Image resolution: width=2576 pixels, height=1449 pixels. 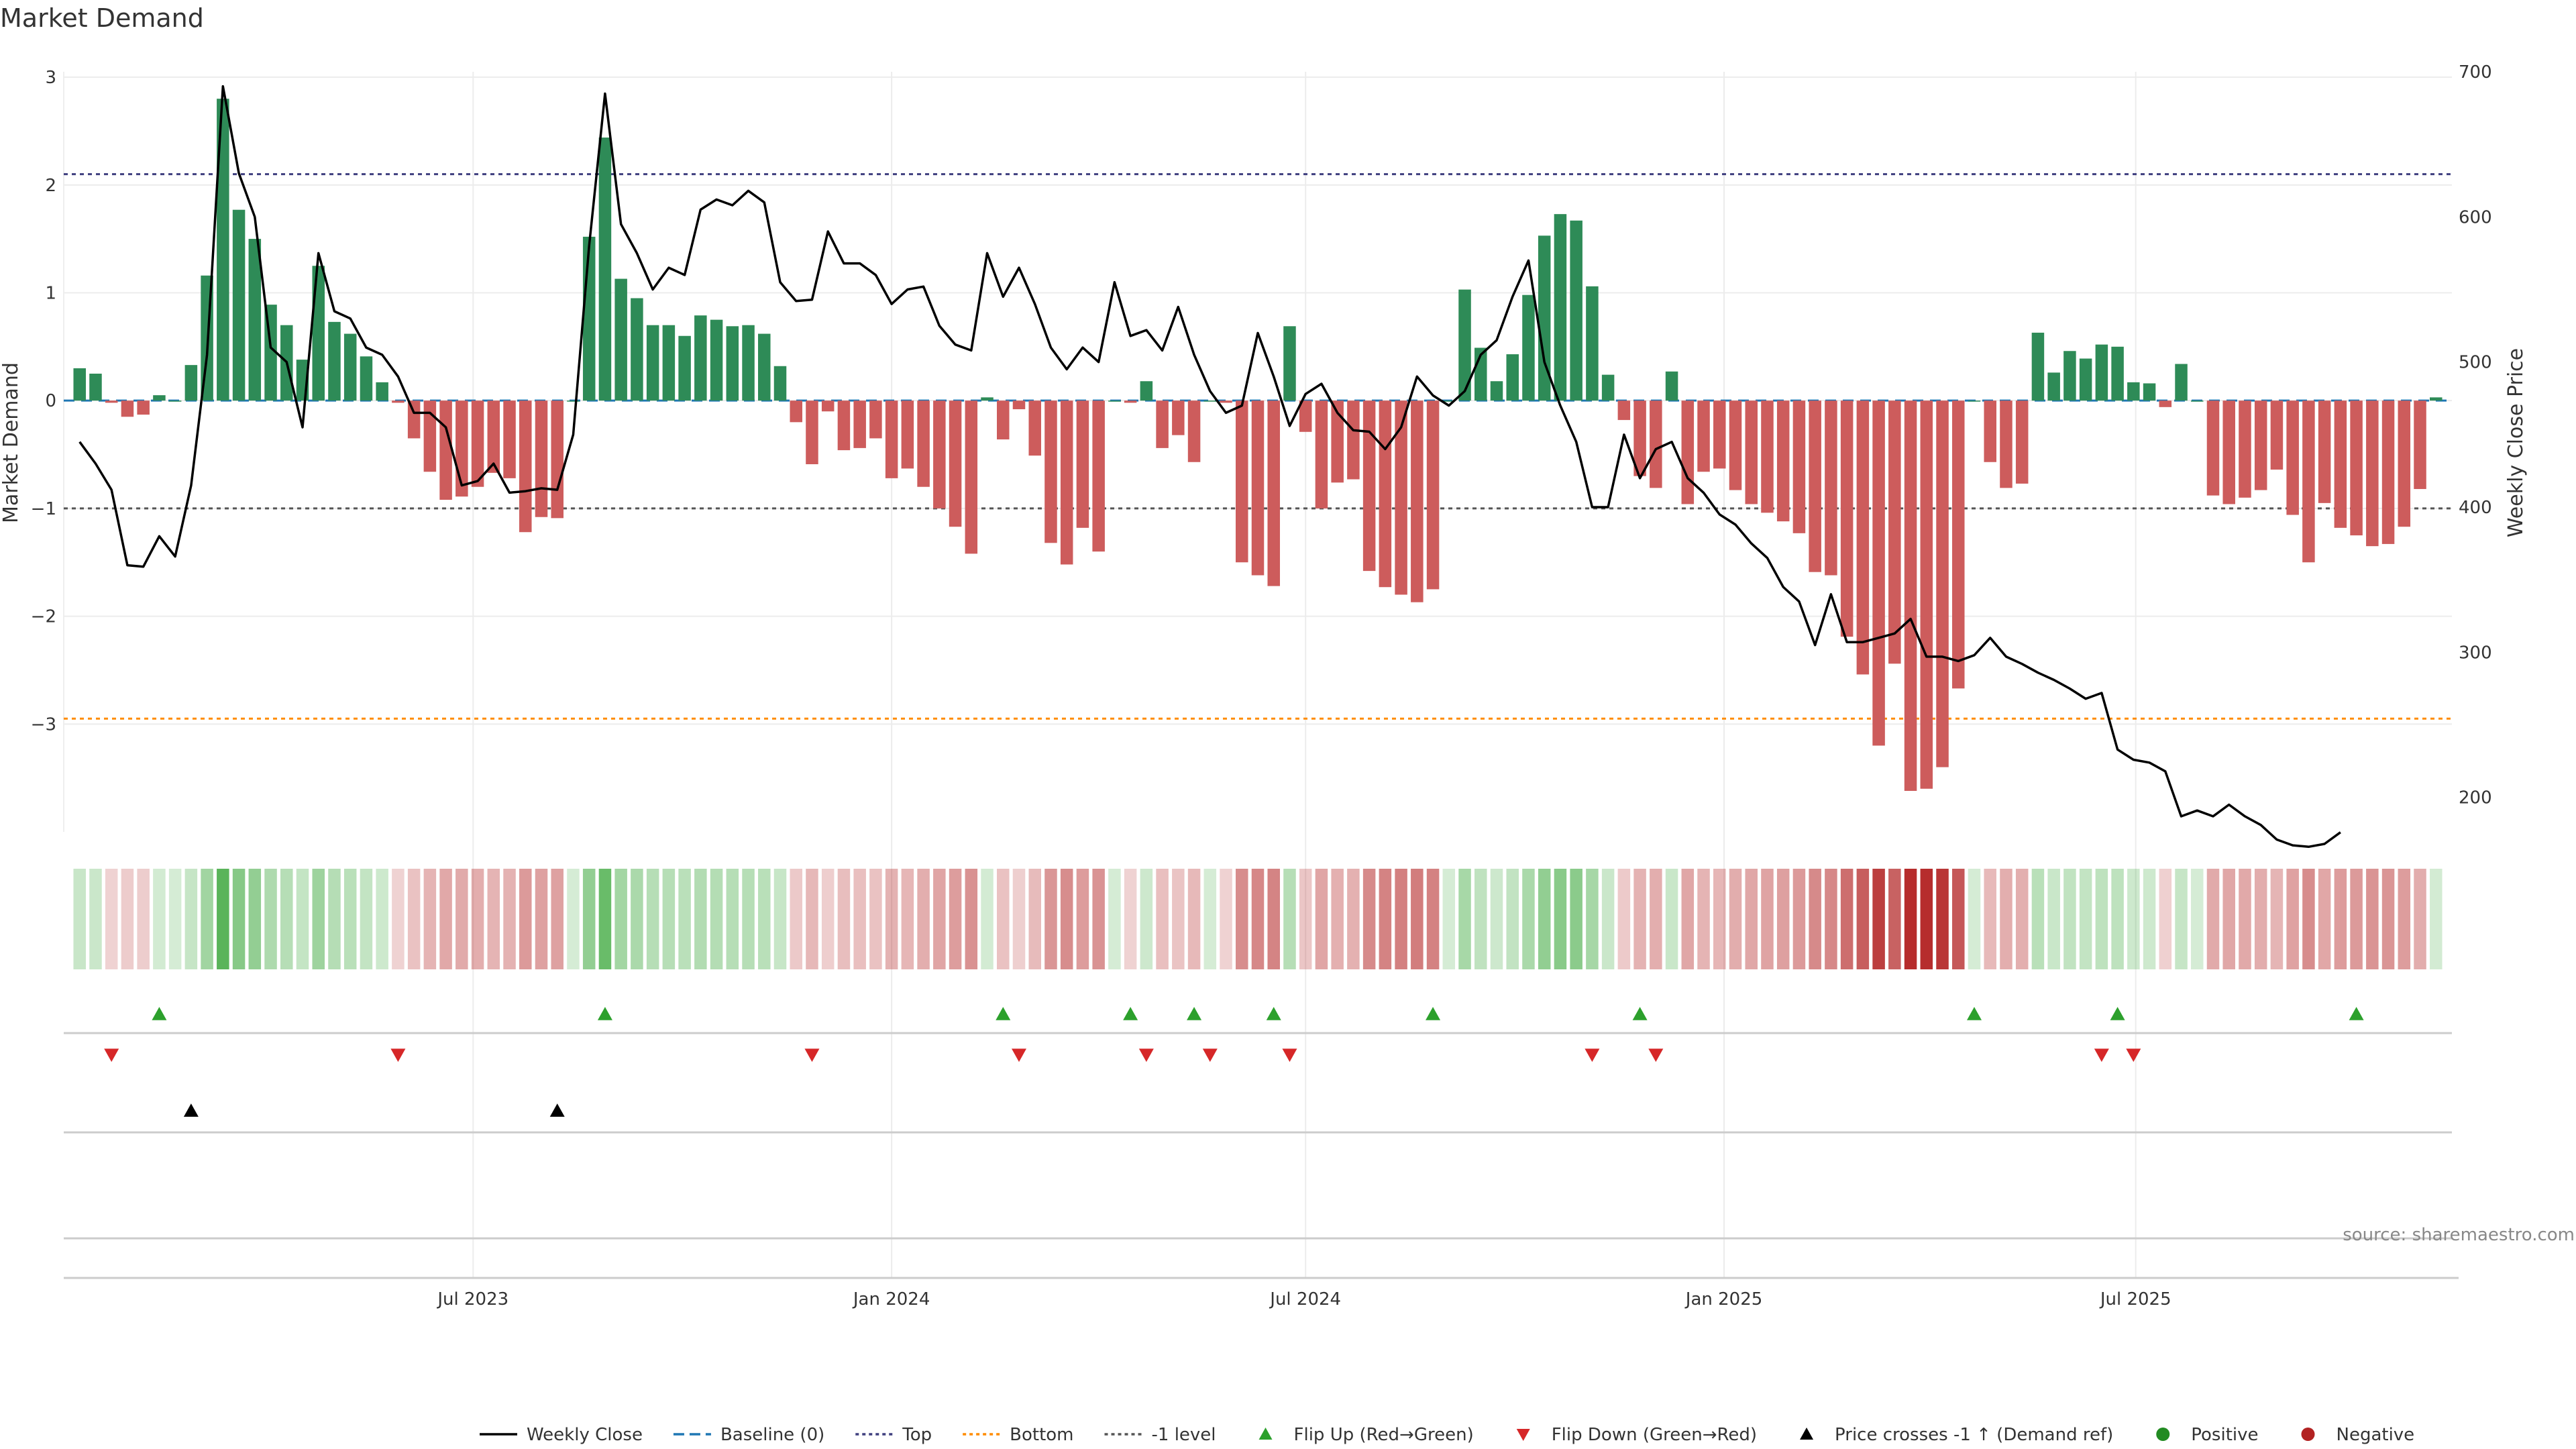 I want to click on legend-item: Baseline (0), so click(x=748, y=1435).